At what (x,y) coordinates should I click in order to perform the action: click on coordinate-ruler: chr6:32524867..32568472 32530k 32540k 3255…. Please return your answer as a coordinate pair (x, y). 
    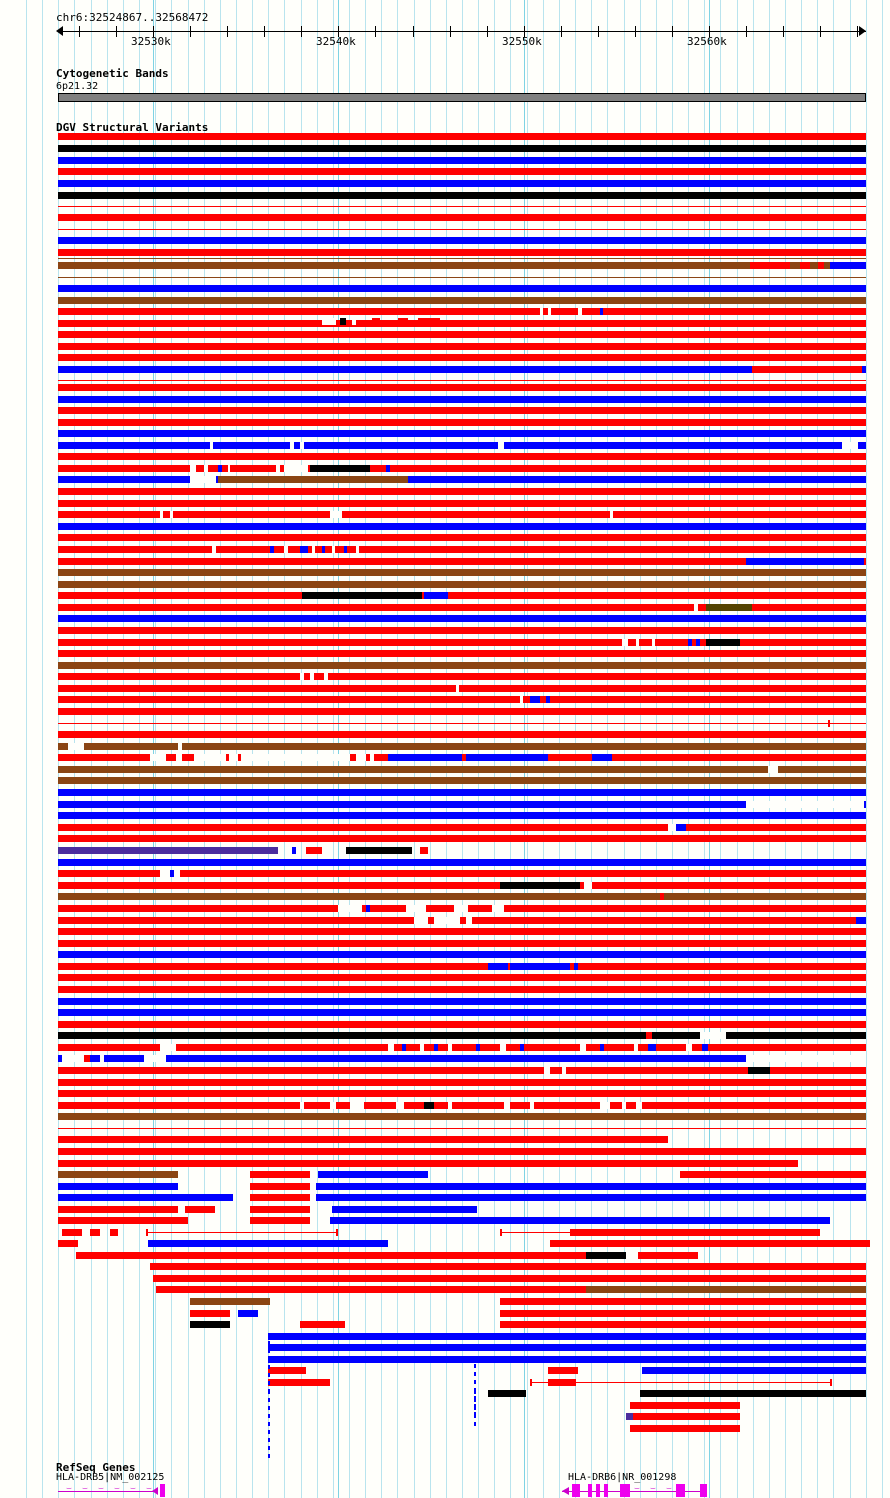
    Looking at the image, I should click on (445, 30).